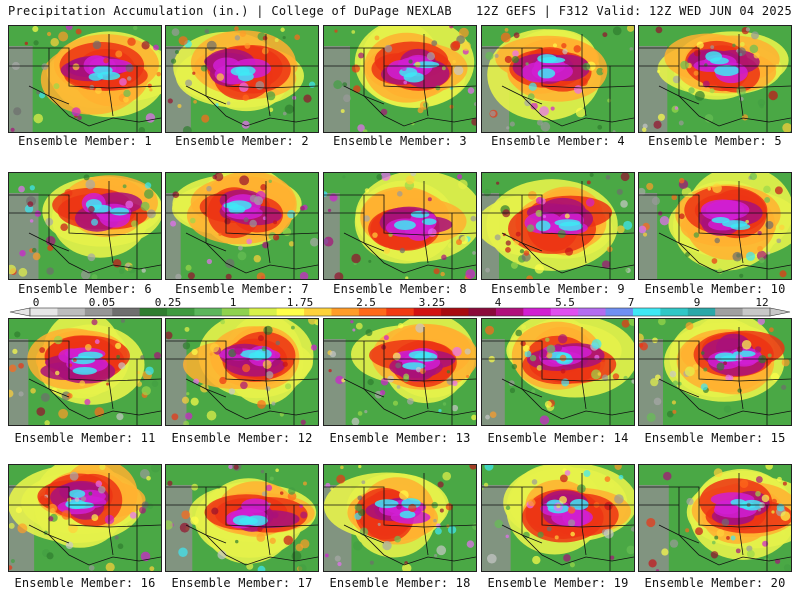 Image resolution: width=800 pixels, height=600 pixels. What do you see at coordinates (715, 583) in the screenshot?
I see `ensemble-member-label: Ensemble Member: 20` at bounding box center [715, 583].